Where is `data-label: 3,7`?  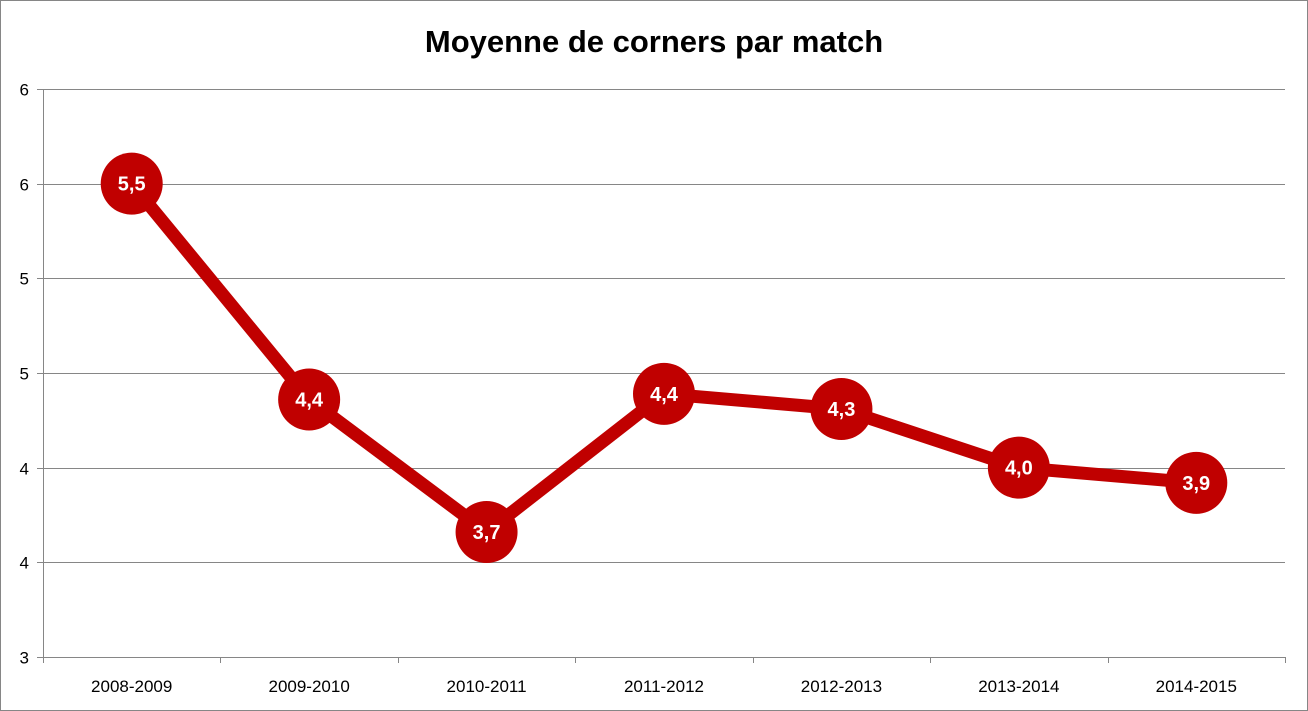
data-label: 3,7 is located at coordinates (487, 533).